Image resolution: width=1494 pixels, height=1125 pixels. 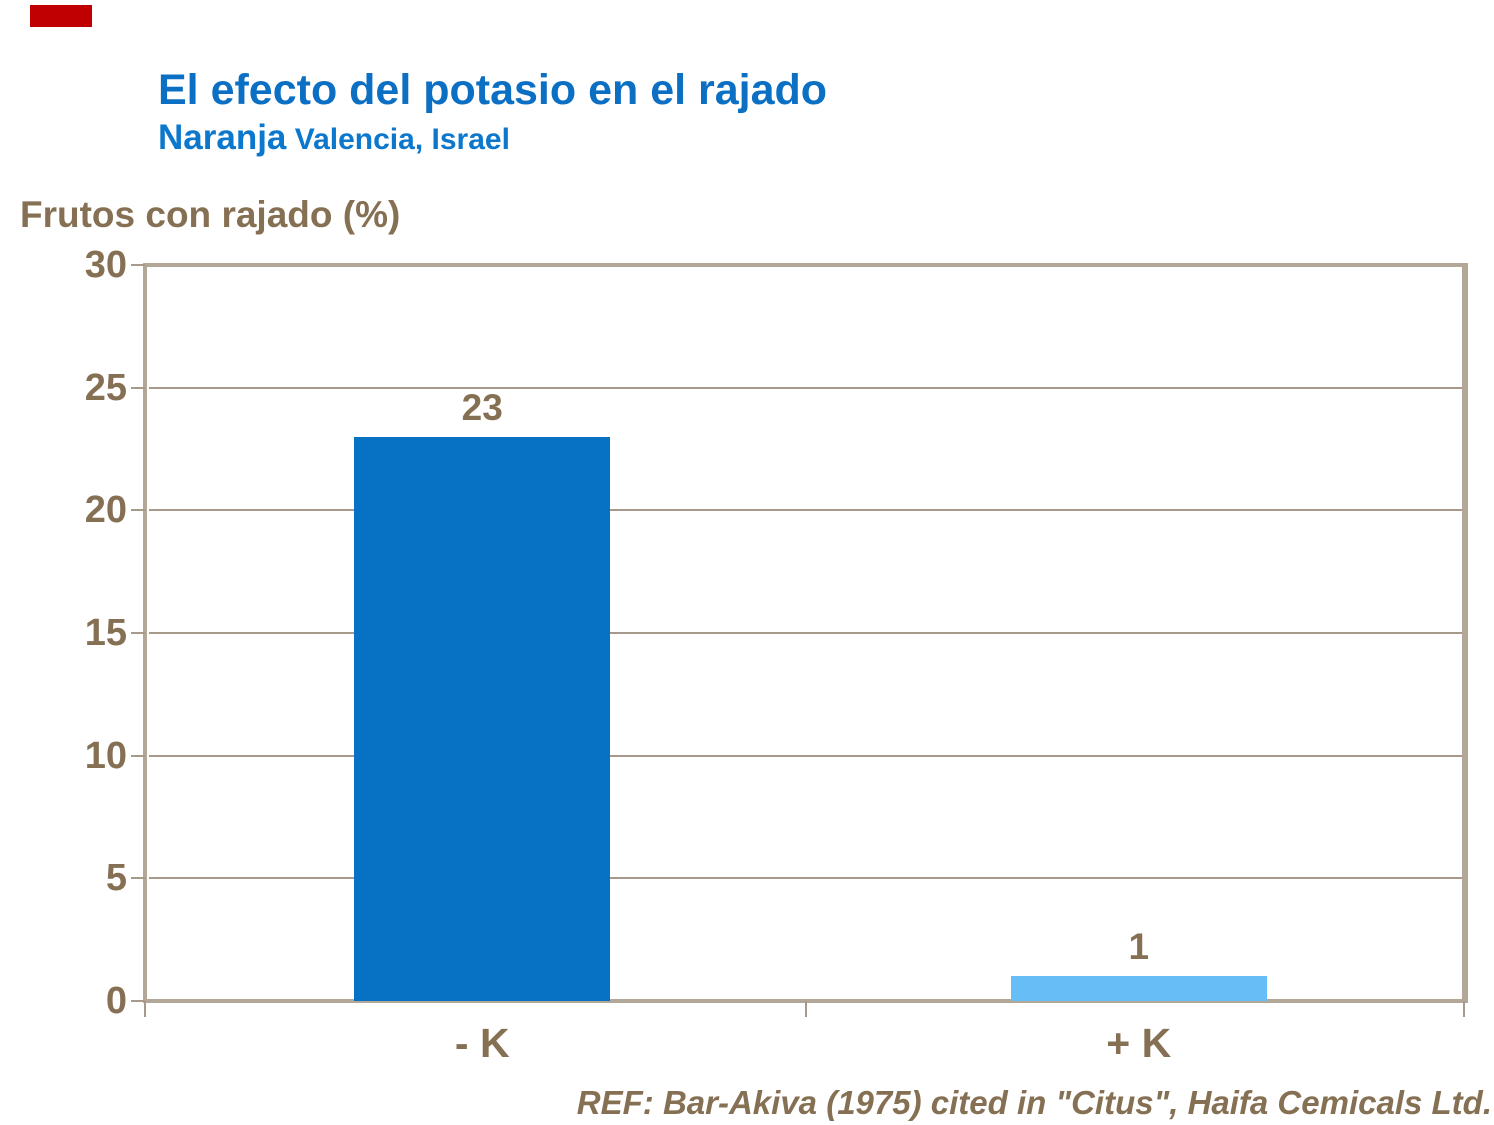 I want to click on y-tick-label: 30, so click(x=105, y=265).